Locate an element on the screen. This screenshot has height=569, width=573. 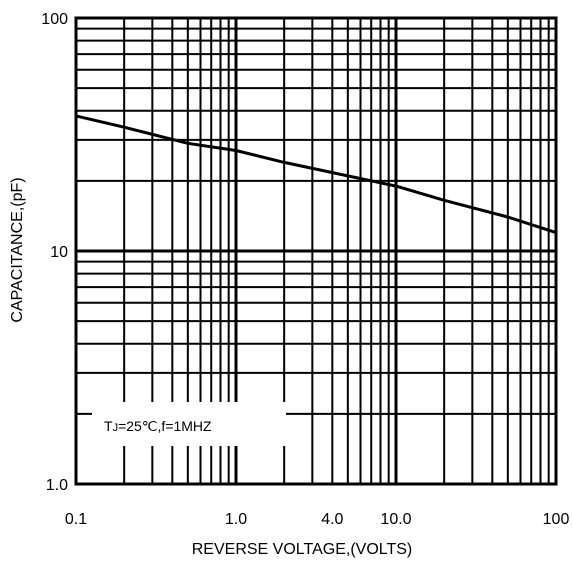
x-tick-label: 10.0 is located at coordinates (395, 519).